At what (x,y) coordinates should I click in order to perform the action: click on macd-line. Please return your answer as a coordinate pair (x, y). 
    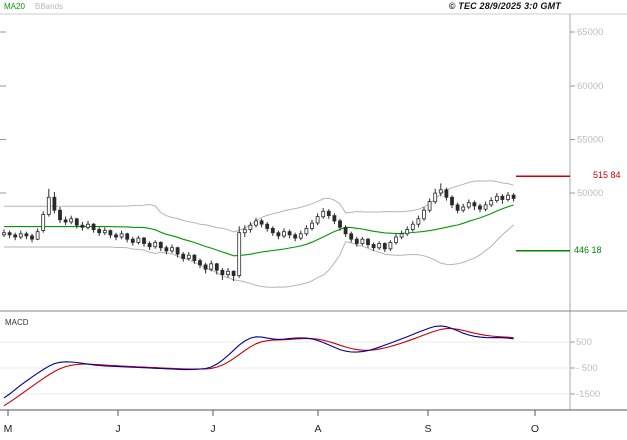
    Looking at the image, I should click on (258, 362).